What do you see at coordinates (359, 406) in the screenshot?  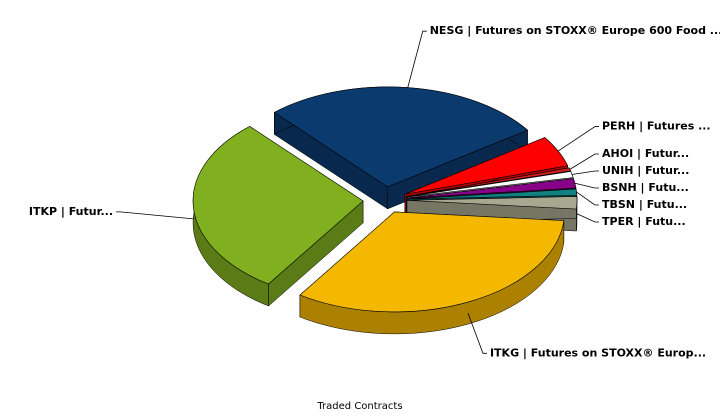 I see `chart-title: Traded Contracts` at bounding box center [359, 406].